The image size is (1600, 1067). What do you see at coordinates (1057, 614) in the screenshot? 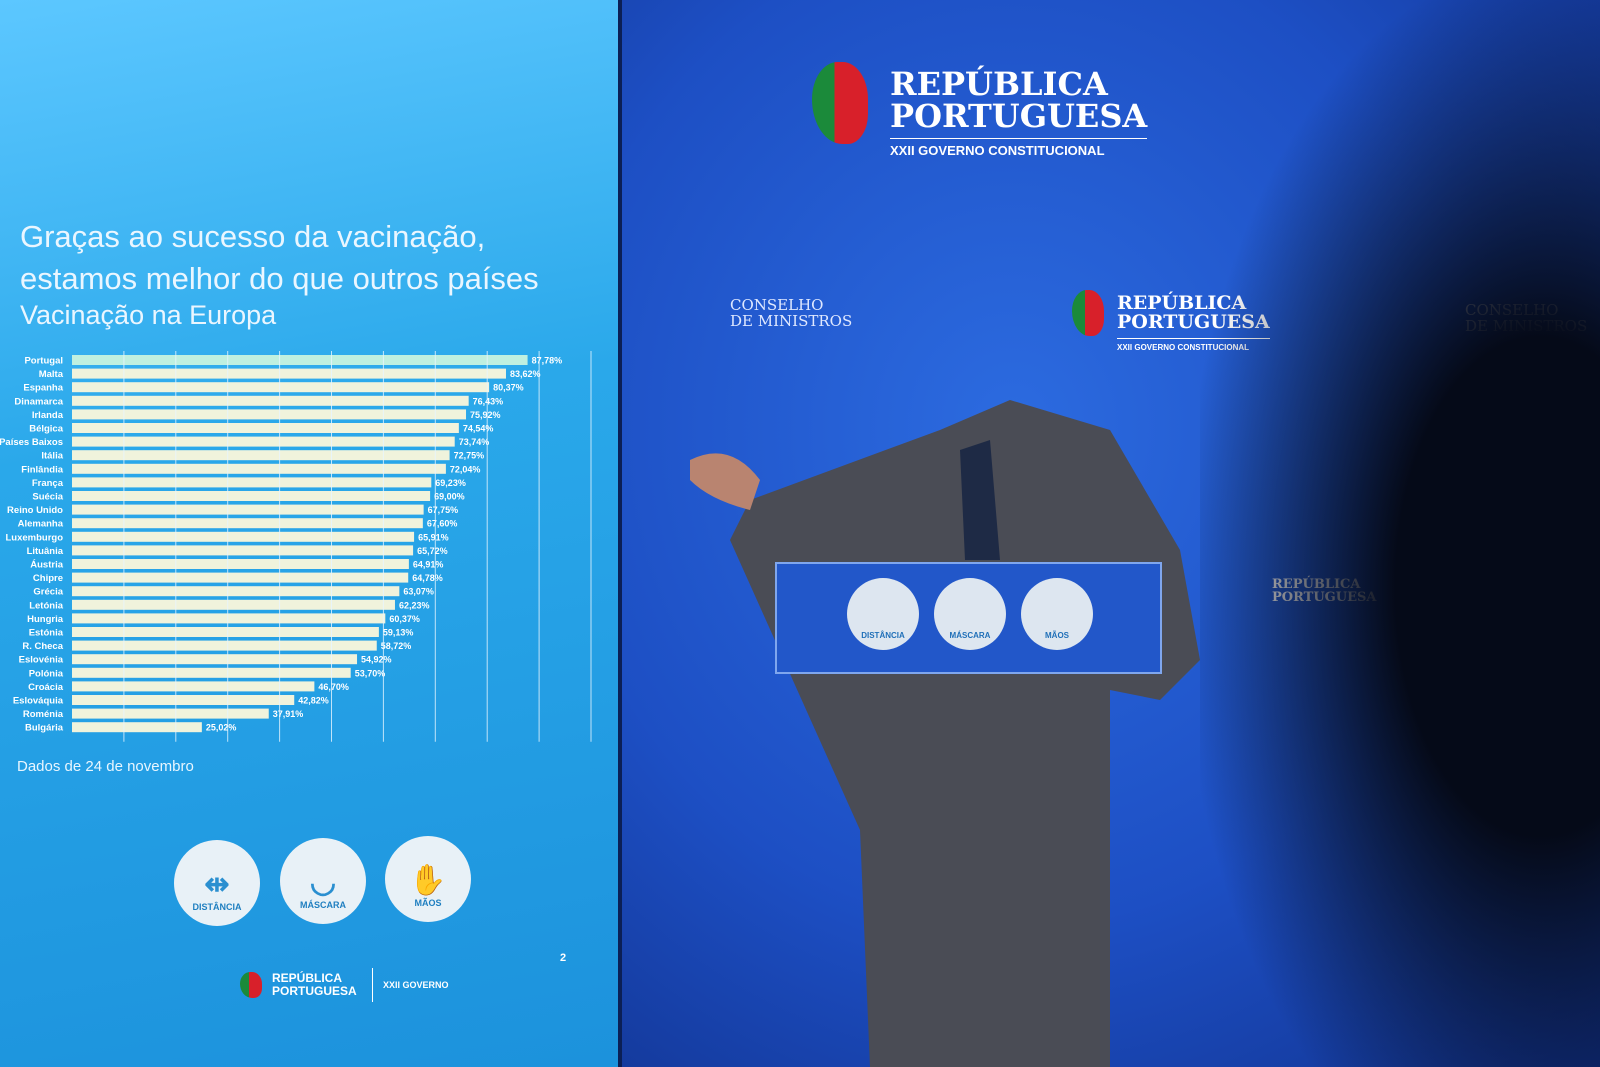
I see `podium-hands-badge: MÃOS` at bounding box center [1057, 614].